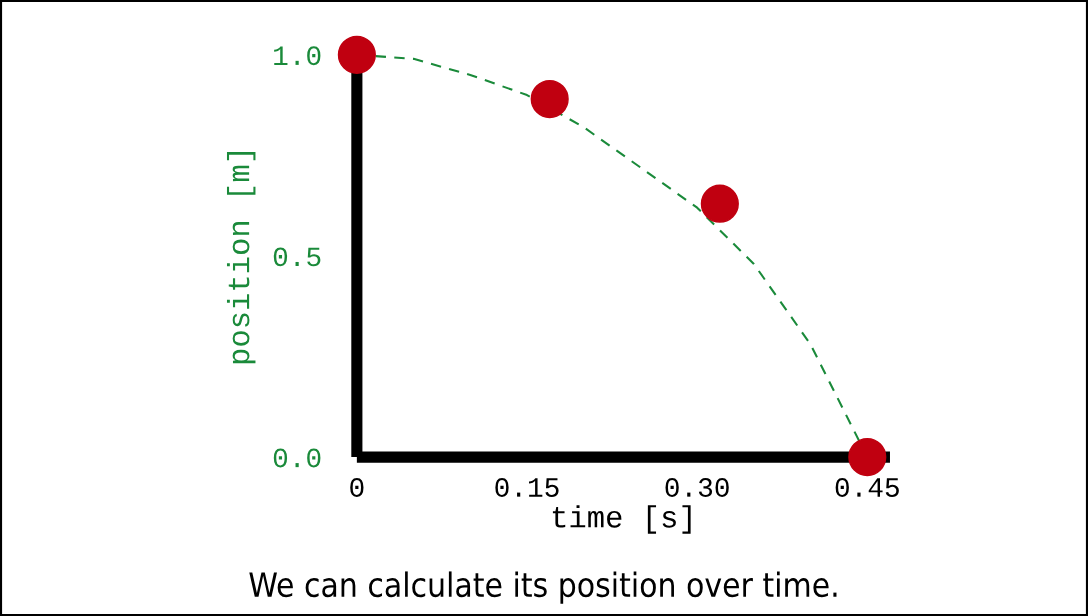 The image size is (1088, 616). Describe the element at coordinates (297, 56) in the screenshot. I see `y-tick-label: 1.0` at that location.